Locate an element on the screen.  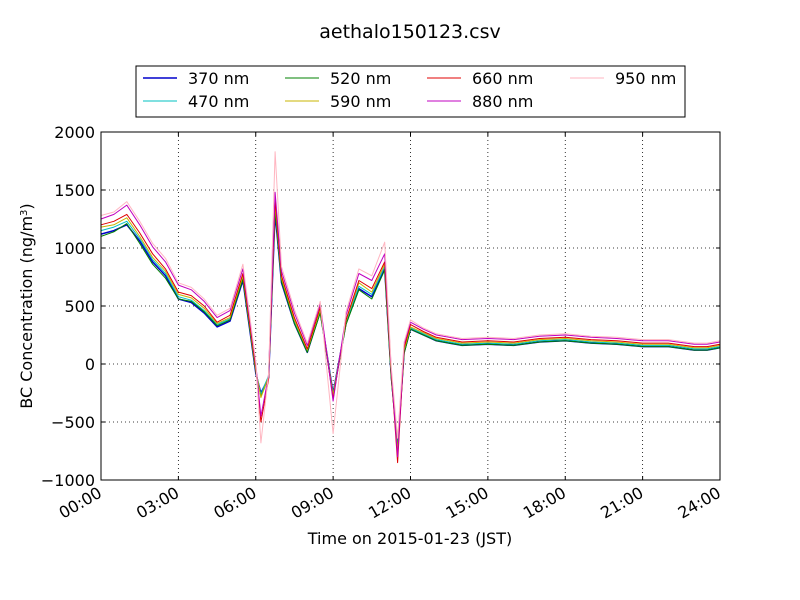
chart-title: aethalo150123.csv is located at coordinates (410, 32).